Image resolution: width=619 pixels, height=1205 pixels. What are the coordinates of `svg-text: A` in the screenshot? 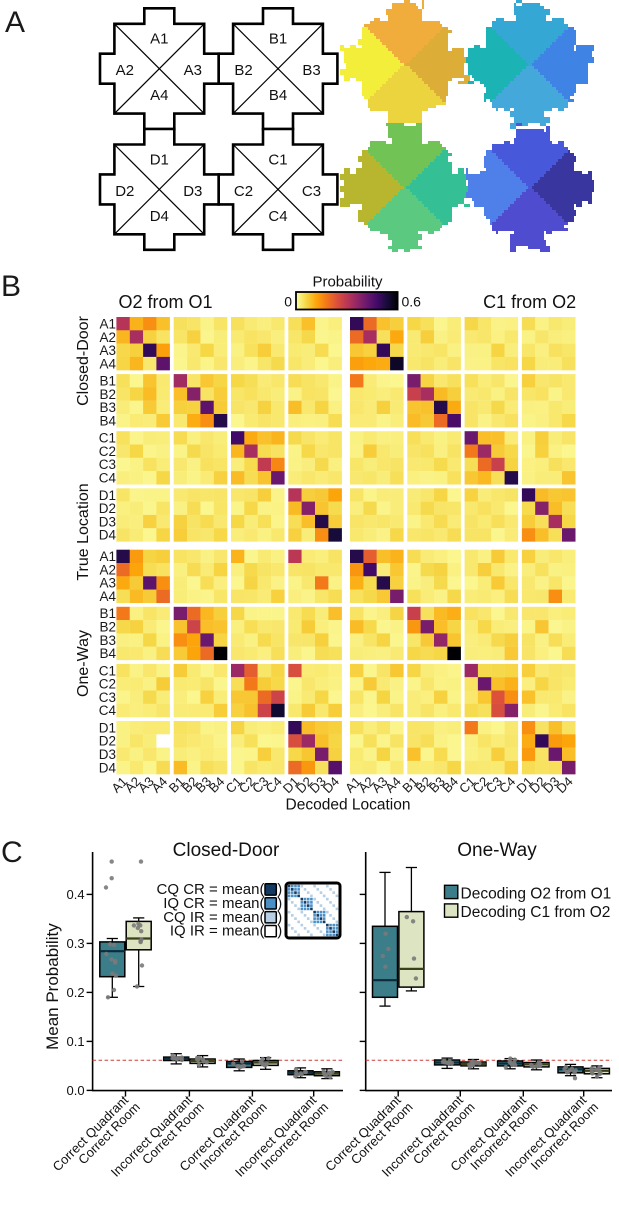 It's located at (15, 22).